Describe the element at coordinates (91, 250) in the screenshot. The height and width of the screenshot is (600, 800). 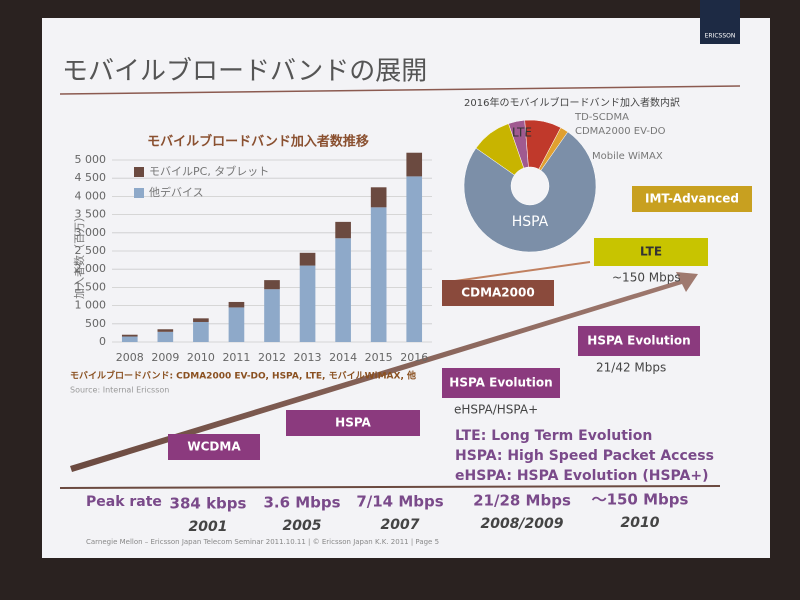
I see `y-tick-label: 2 500` at that location.